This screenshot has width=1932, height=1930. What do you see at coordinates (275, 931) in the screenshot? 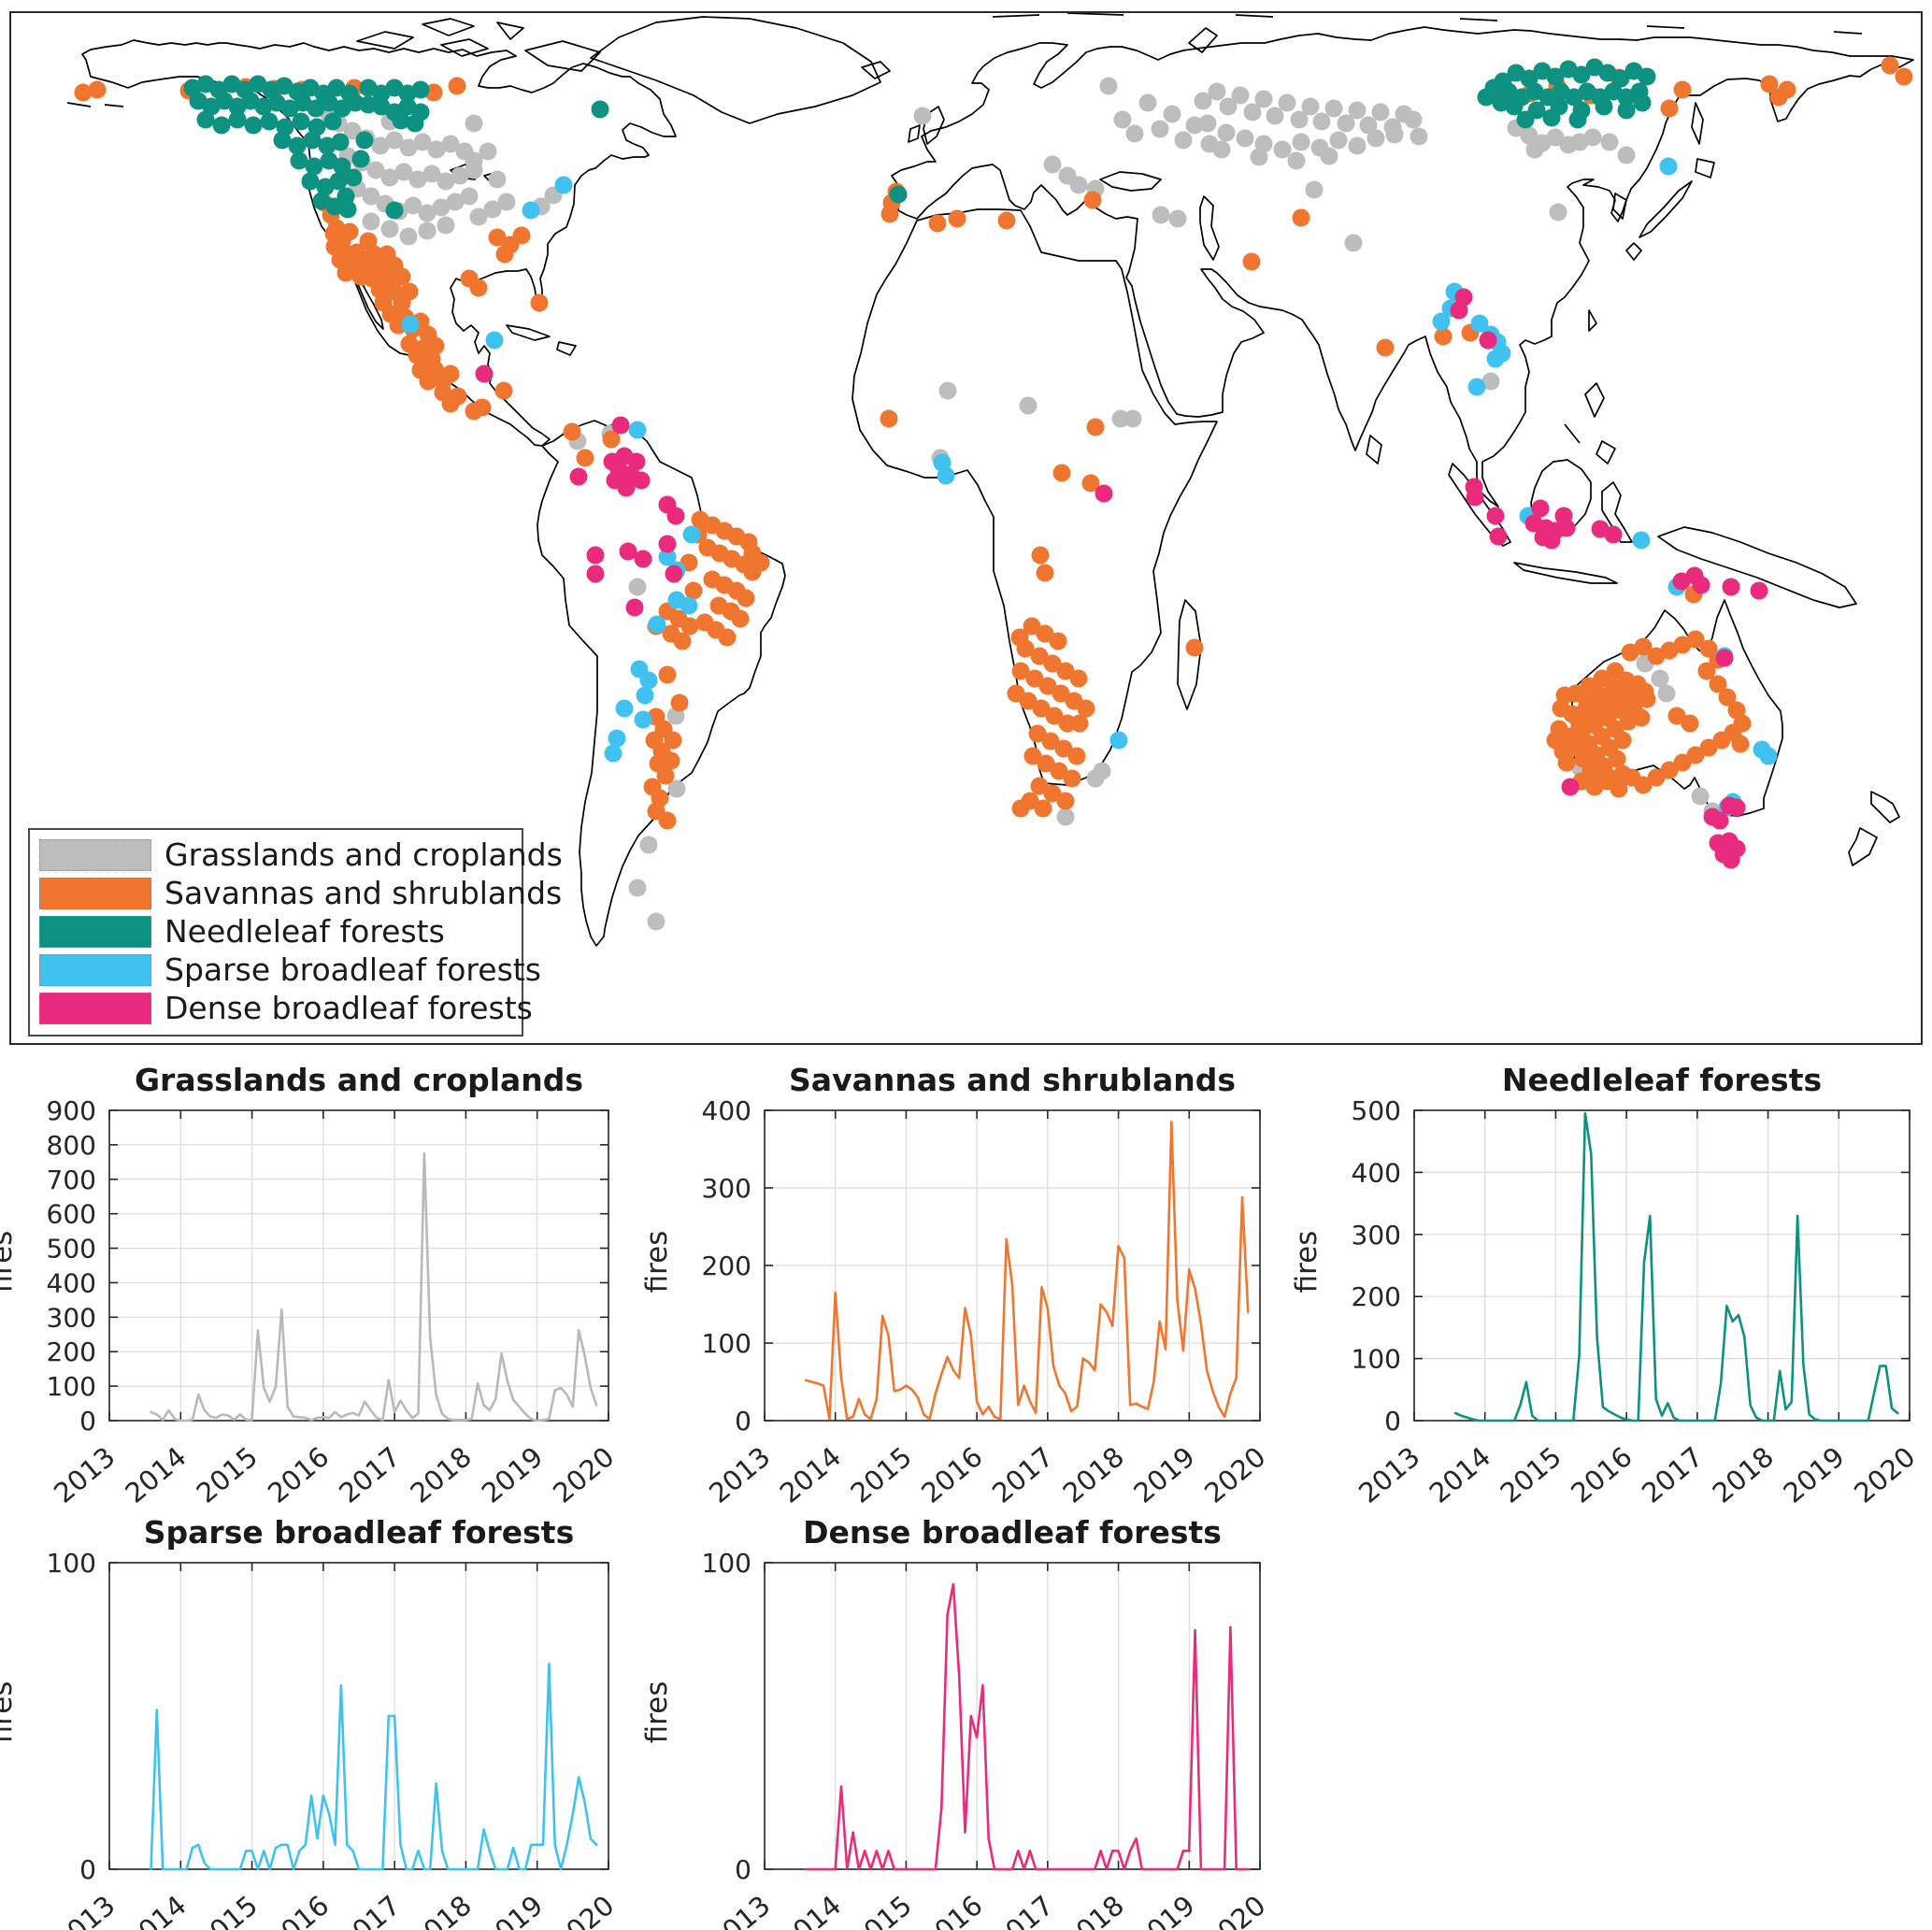
I see `legend-item-needleleaf: Needleleaf forests` at bounding box center [275, 931].